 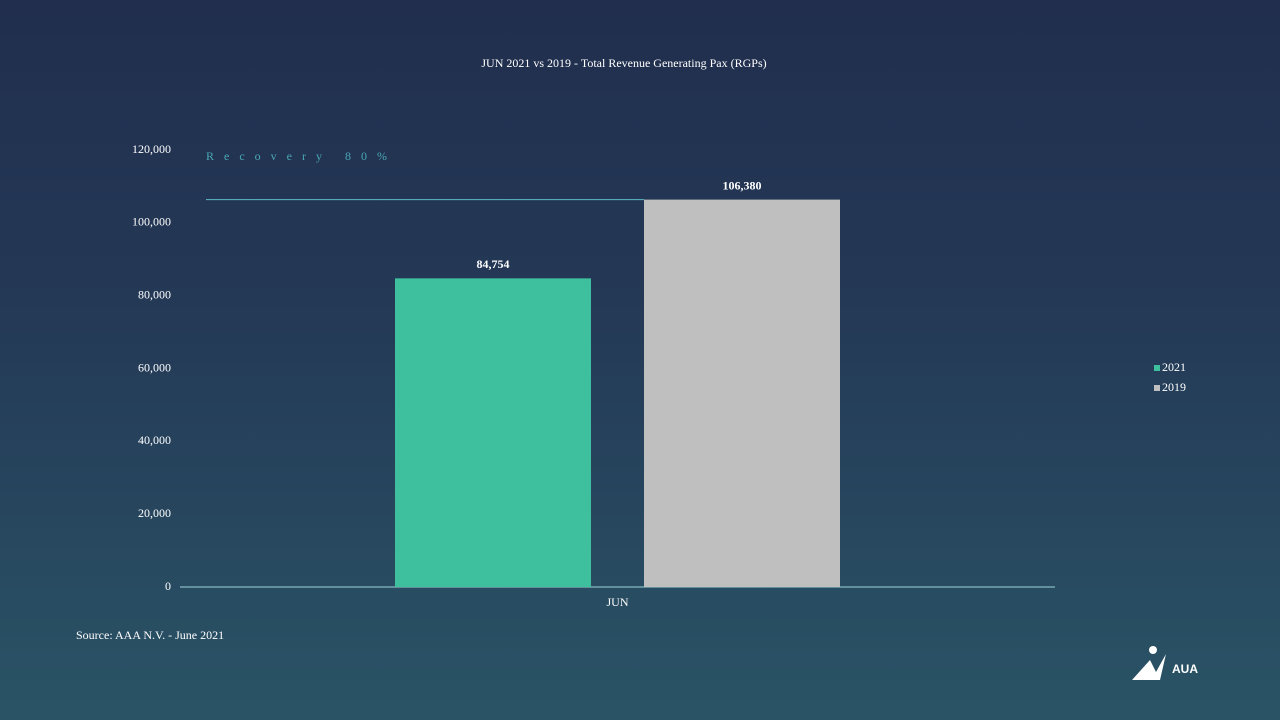 What do you see at coordinates (151, 149) in the screenshot?
I see `y-tick-label: 120,000` at bounding box center [151, 149].